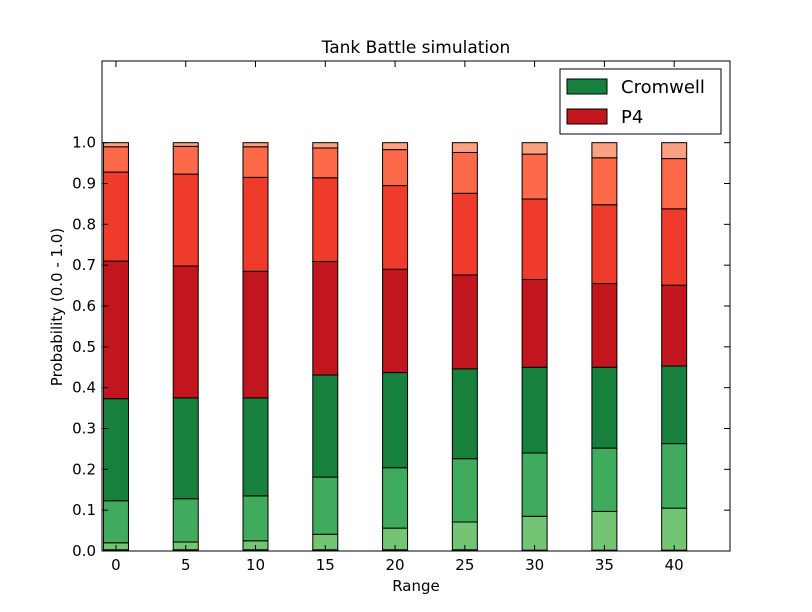  What do you see at coordinates (84, 347) in the screenshot?
I see `y-tick-label: 0.5` at bounding box center [84, 347].